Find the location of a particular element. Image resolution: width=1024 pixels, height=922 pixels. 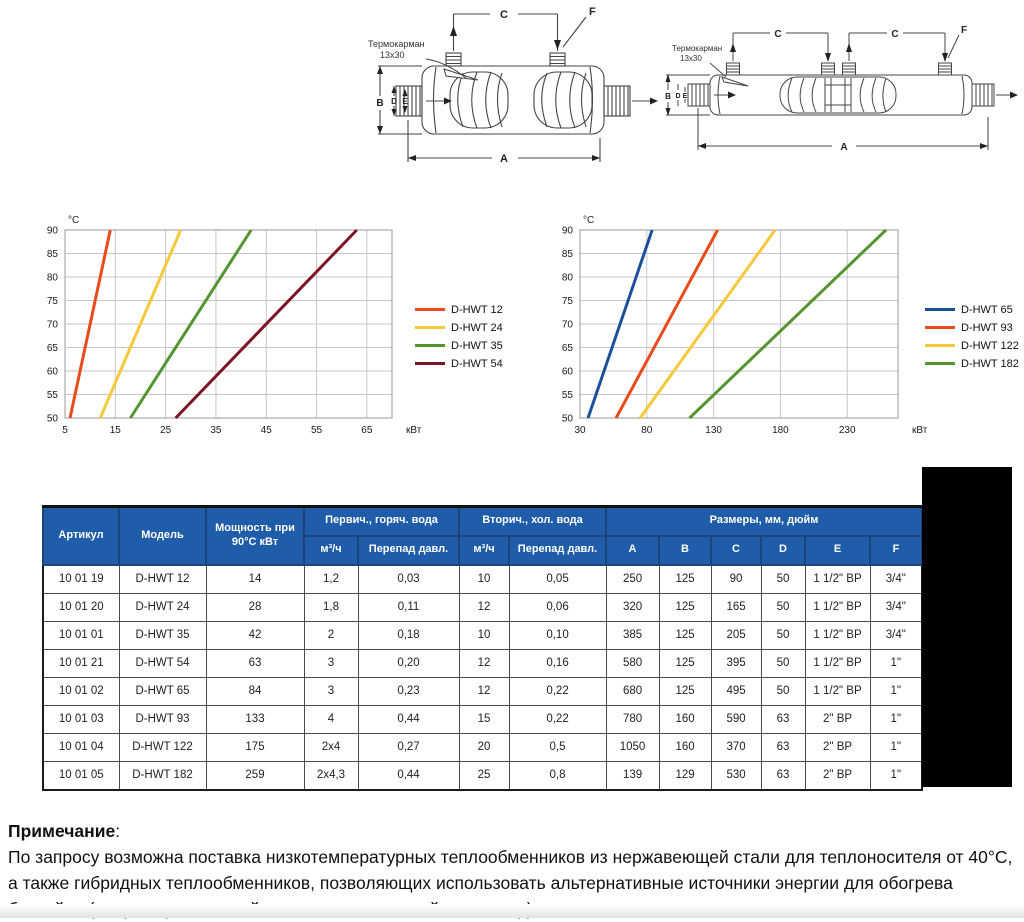

table-cell: 165 is located at coordinates (736, 607).